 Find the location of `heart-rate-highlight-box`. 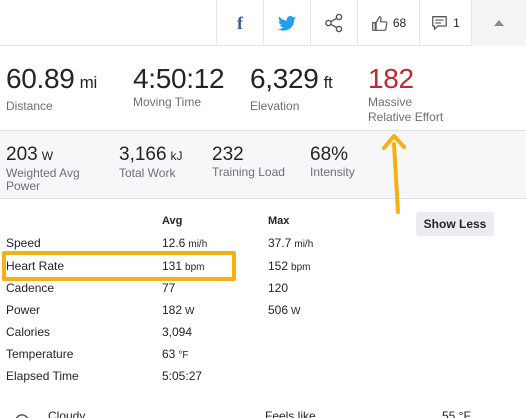

heart-rate-highlight-box is located at coordinates (119, 266).